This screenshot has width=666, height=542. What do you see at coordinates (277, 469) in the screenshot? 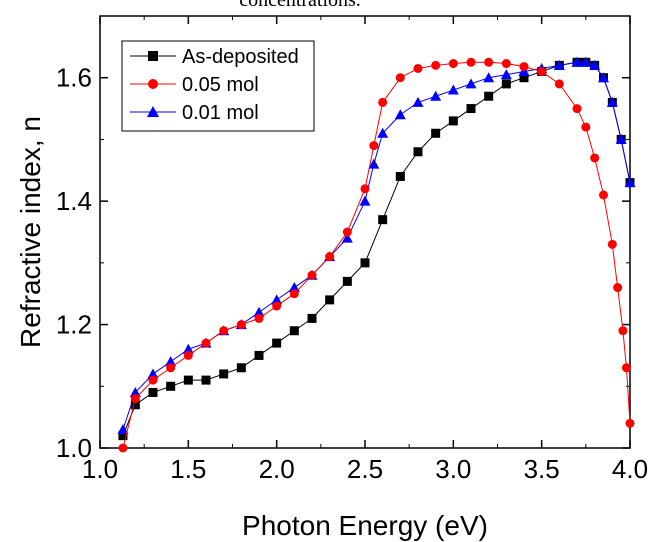
I see `x-tick-label-2: 2.0` at bounding box center [277, 469].